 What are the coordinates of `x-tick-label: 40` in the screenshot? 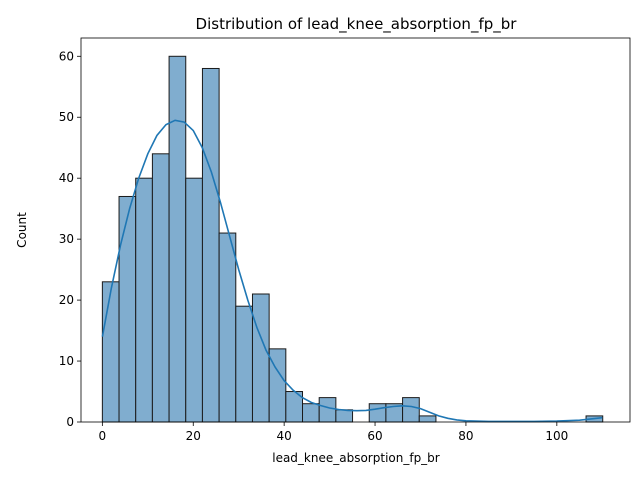 It's located at (284, 436).